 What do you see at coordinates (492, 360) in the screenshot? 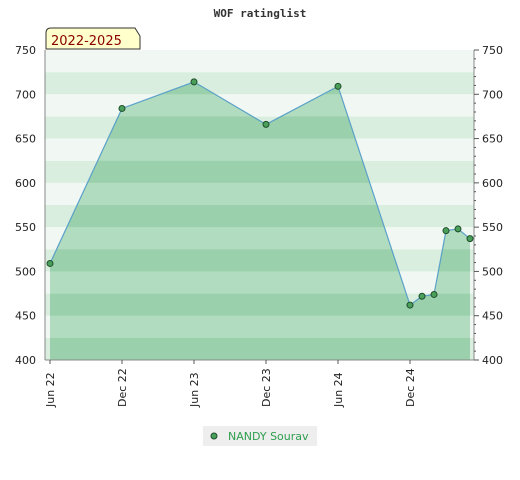
I see `y-tick-right: 400` at bounding box center [492, 360].